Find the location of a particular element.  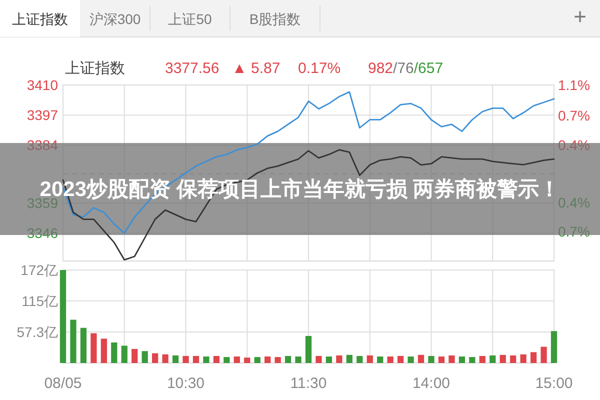

x-tick-label: 15:00 is located at coordinates (554, 383).